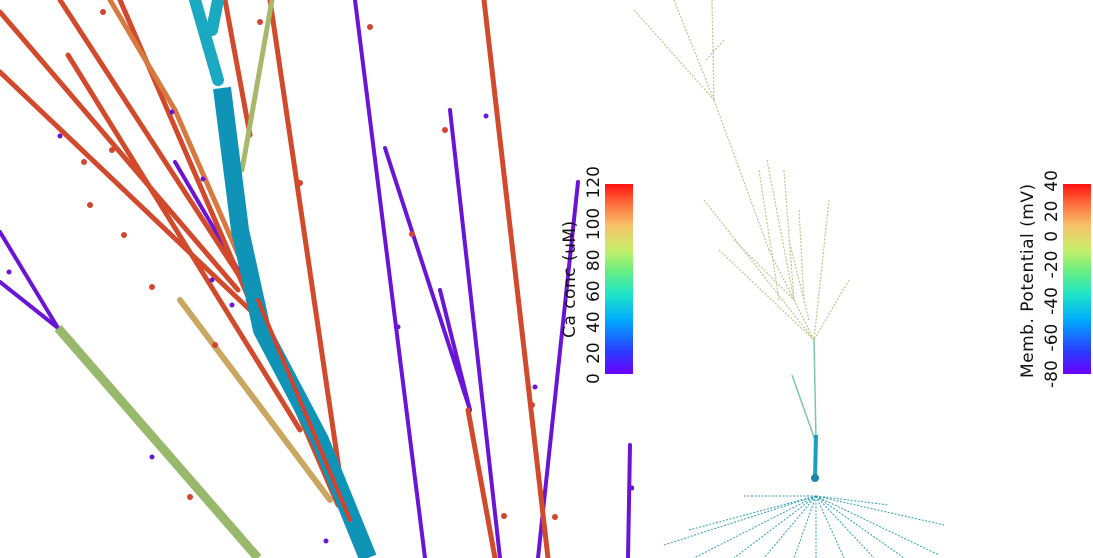 The image size is (1093, 558). What do you see at coordinates (1052, 337) in the screenshot?
I see `membrane-tick-label: -60` at bounding box center [1052, 337].